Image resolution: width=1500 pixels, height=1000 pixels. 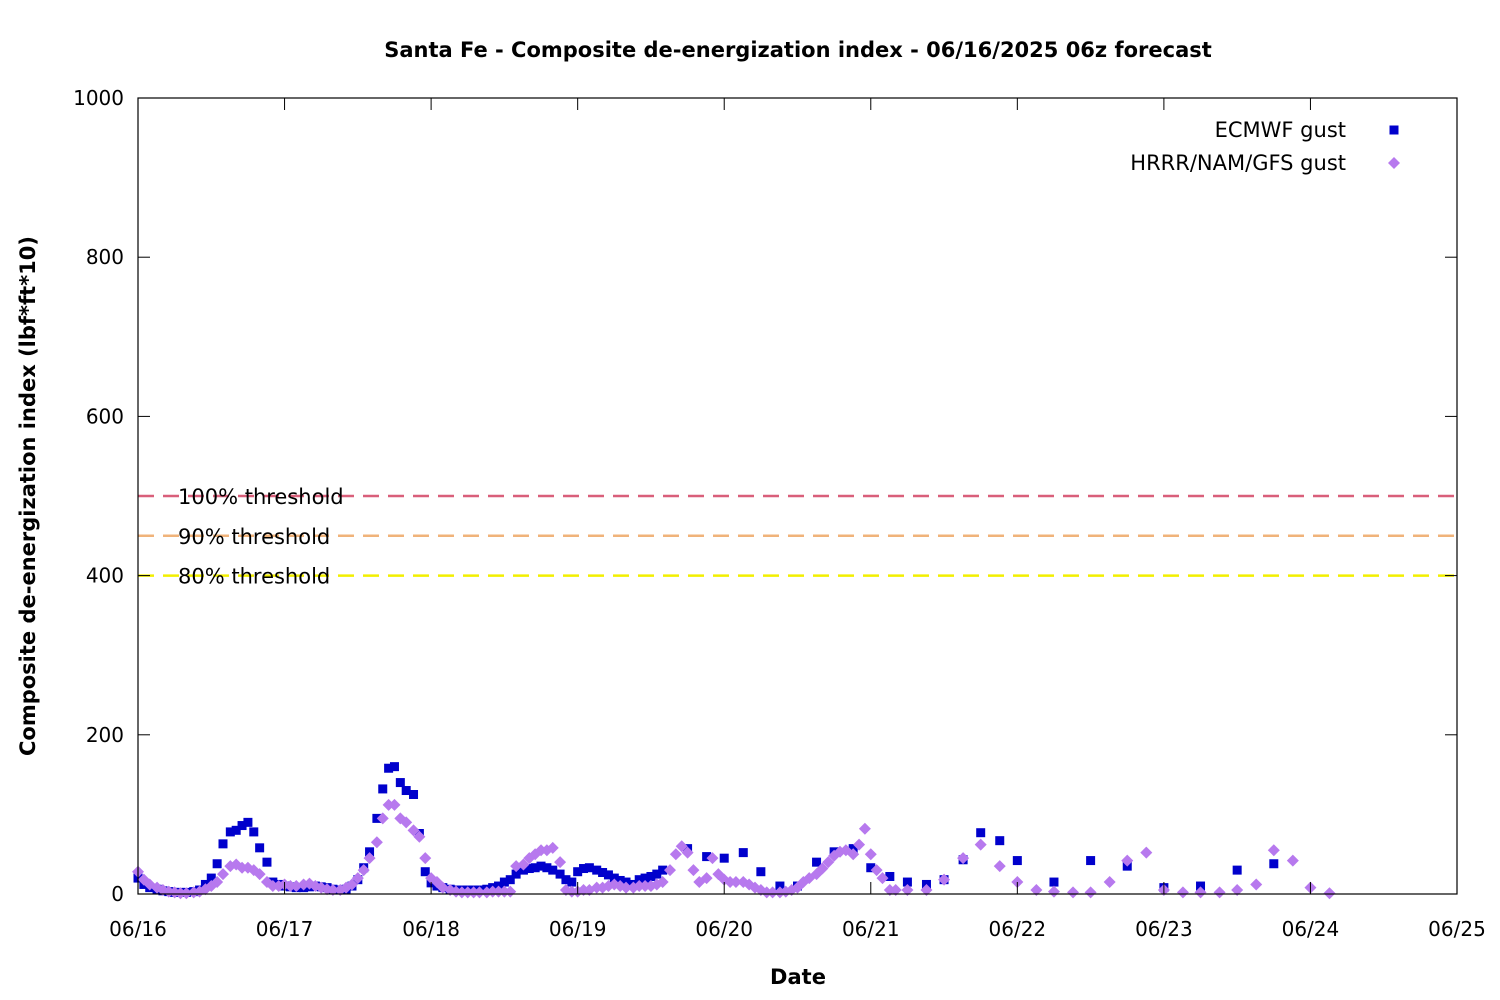 What do you see at coordinates (431, 929) in the screenshot?
I see `x-tick-label: 06/18` at bounding box center [431, 929].